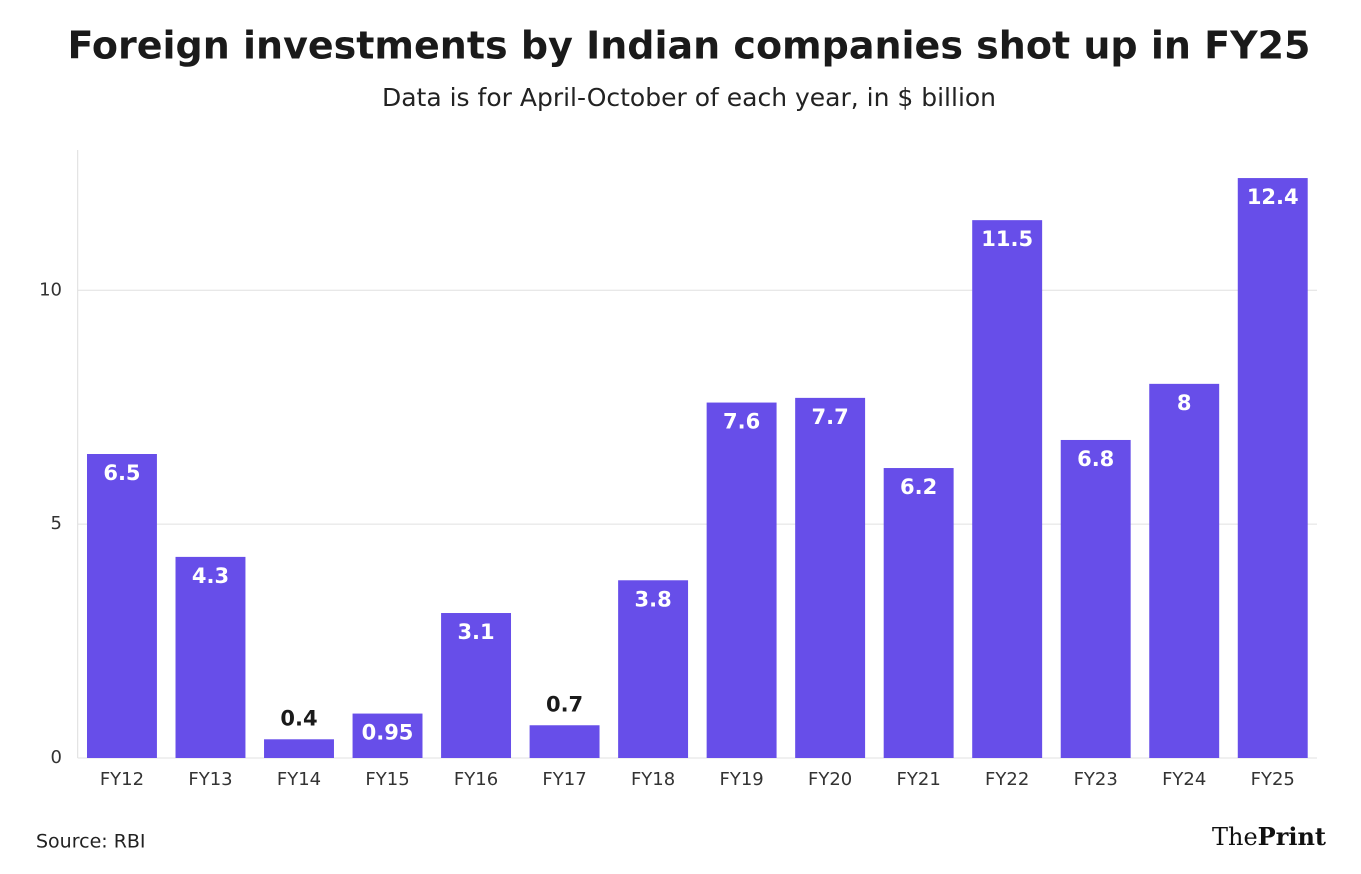 The height and width of the screenshot is (874, 1361). I want to click on value-label: 7.7, so click(830, 417).